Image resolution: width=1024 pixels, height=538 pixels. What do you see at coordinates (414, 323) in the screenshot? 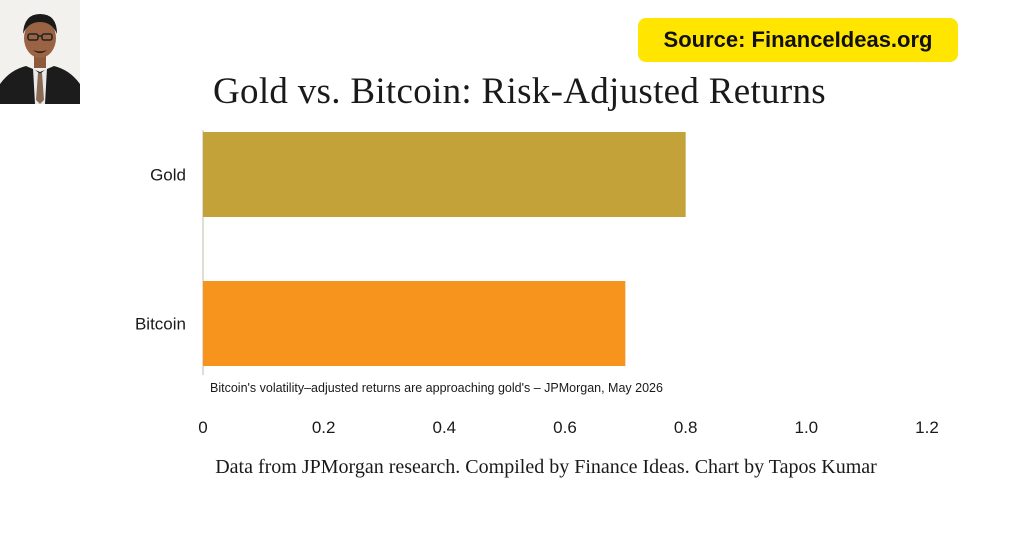
I see `bar-bitcoin` at bounding box center [414, 323].